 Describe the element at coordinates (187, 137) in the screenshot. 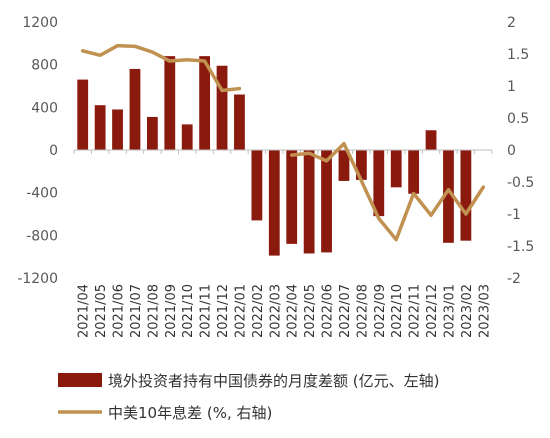

I see `bar-2021/10` at that location.